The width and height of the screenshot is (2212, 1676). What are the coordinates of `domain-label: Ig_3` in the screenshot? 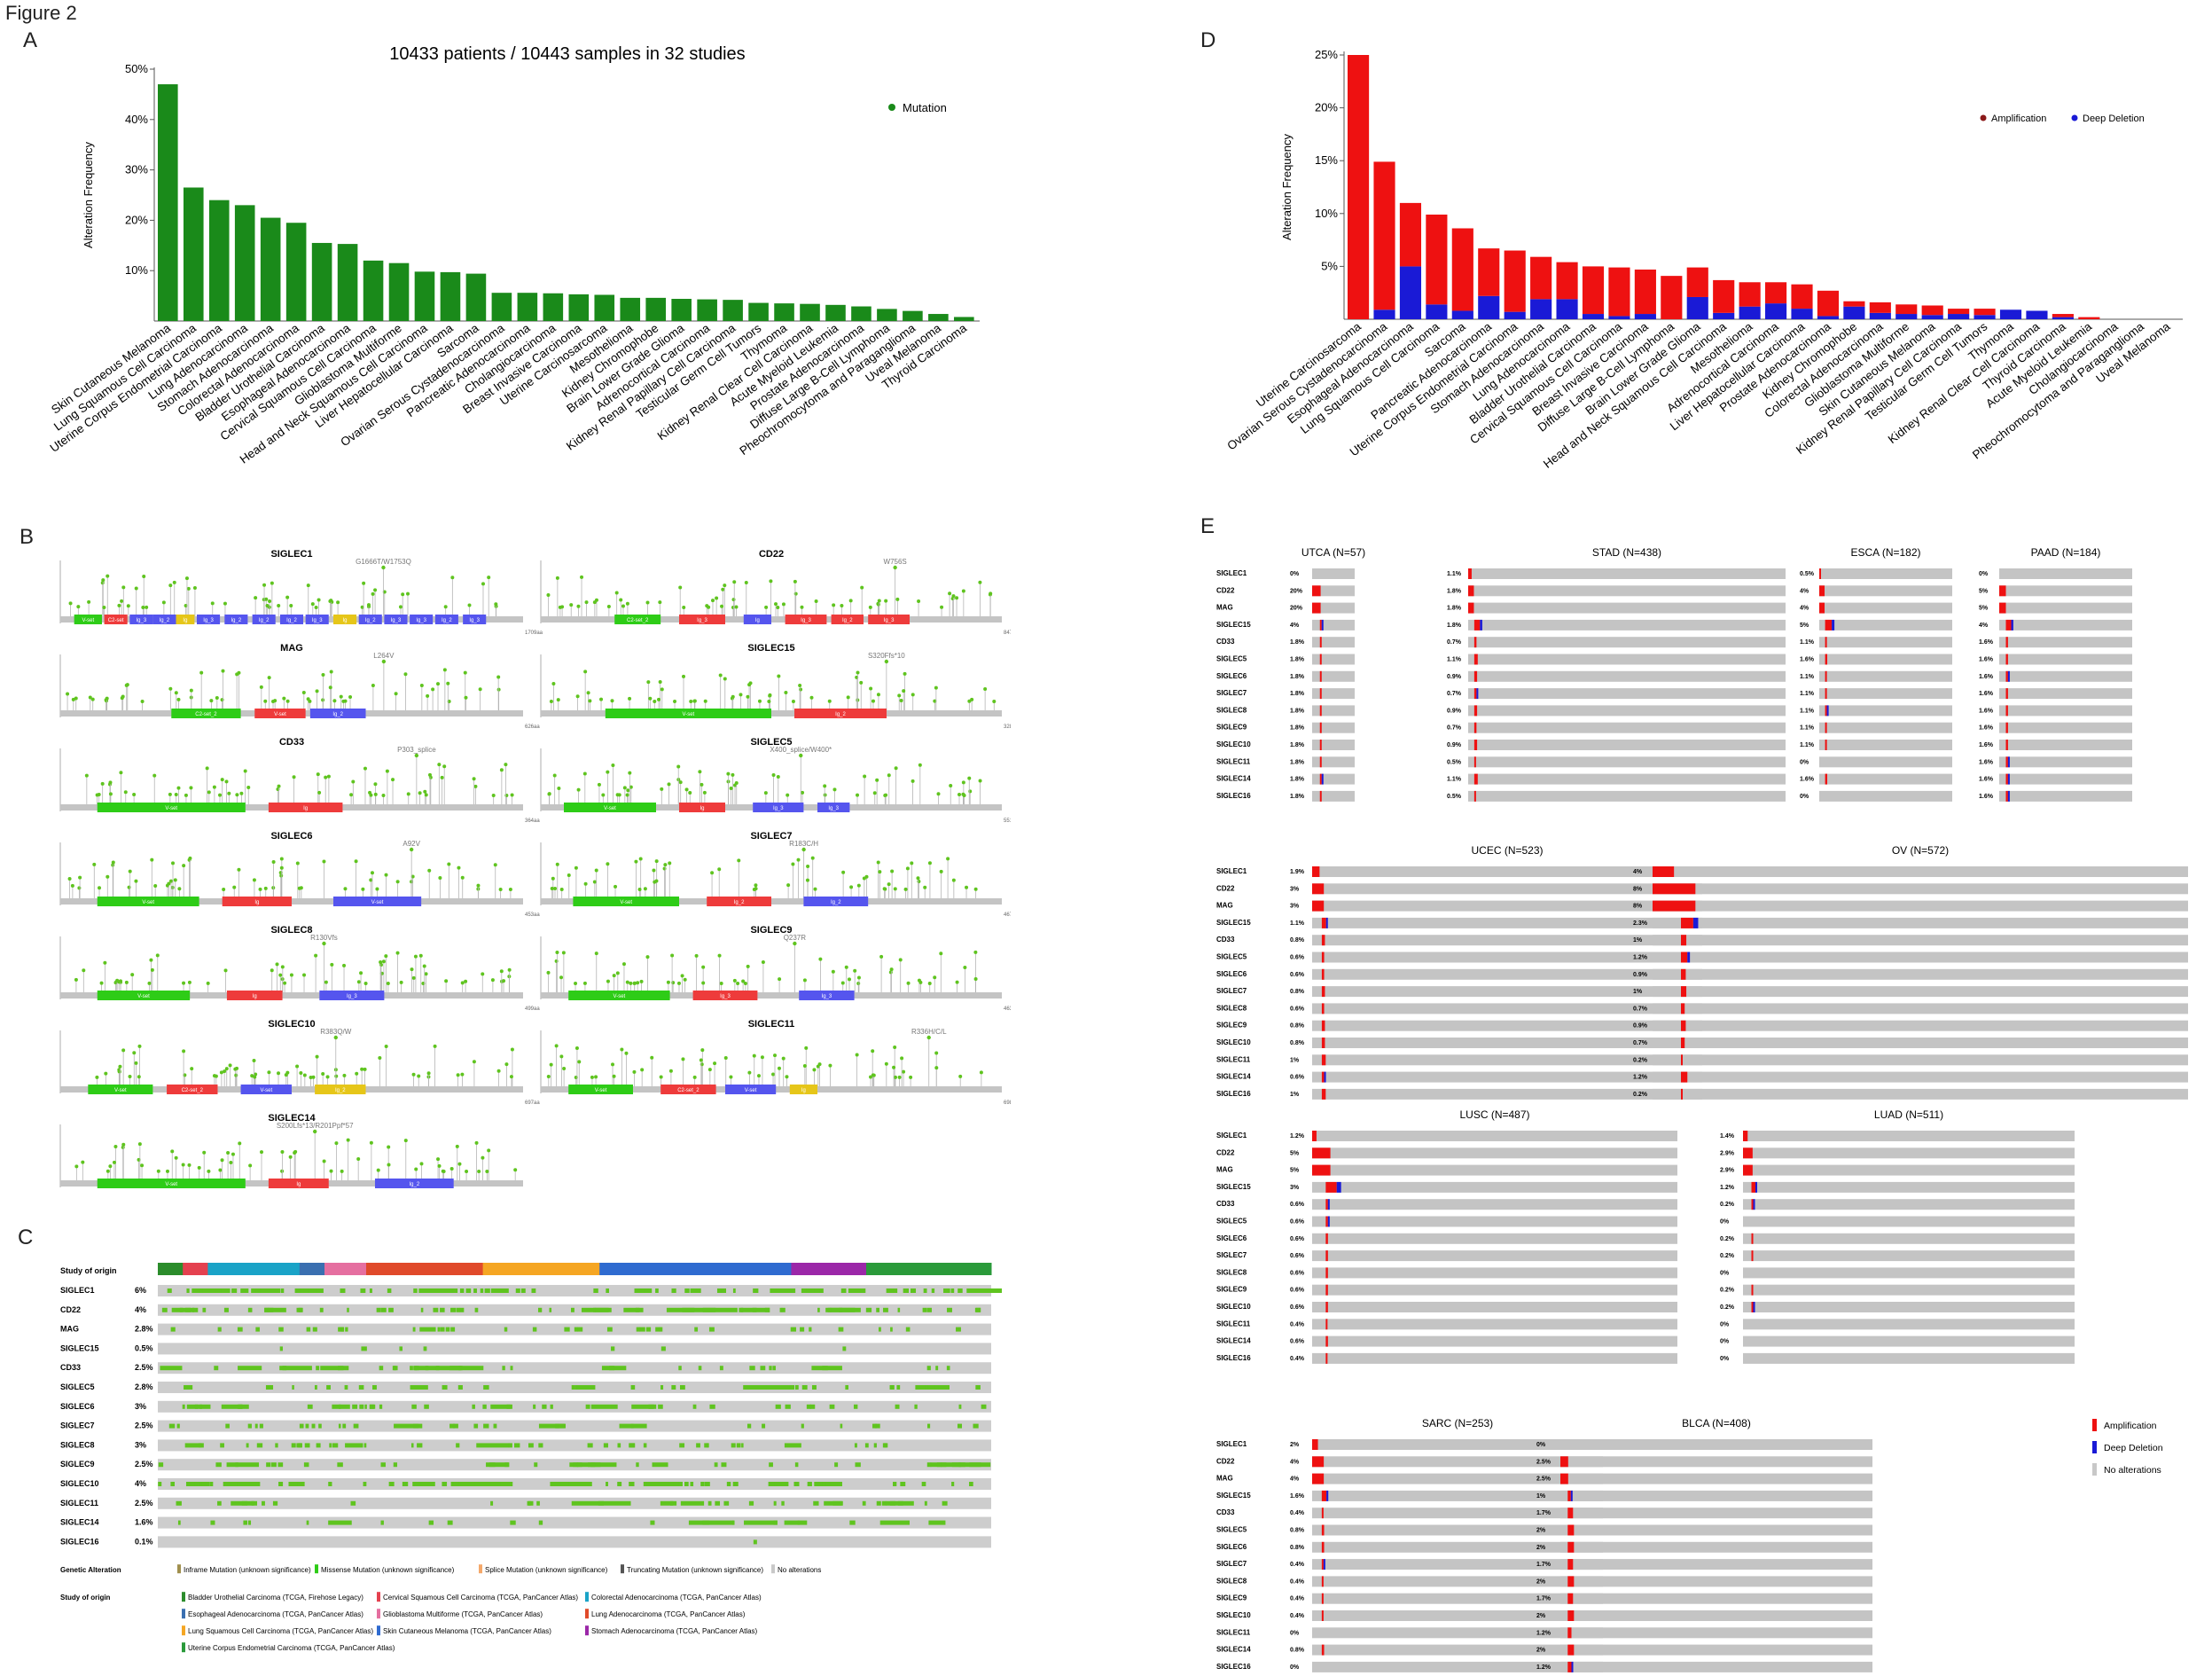 It's located at (208, 620).